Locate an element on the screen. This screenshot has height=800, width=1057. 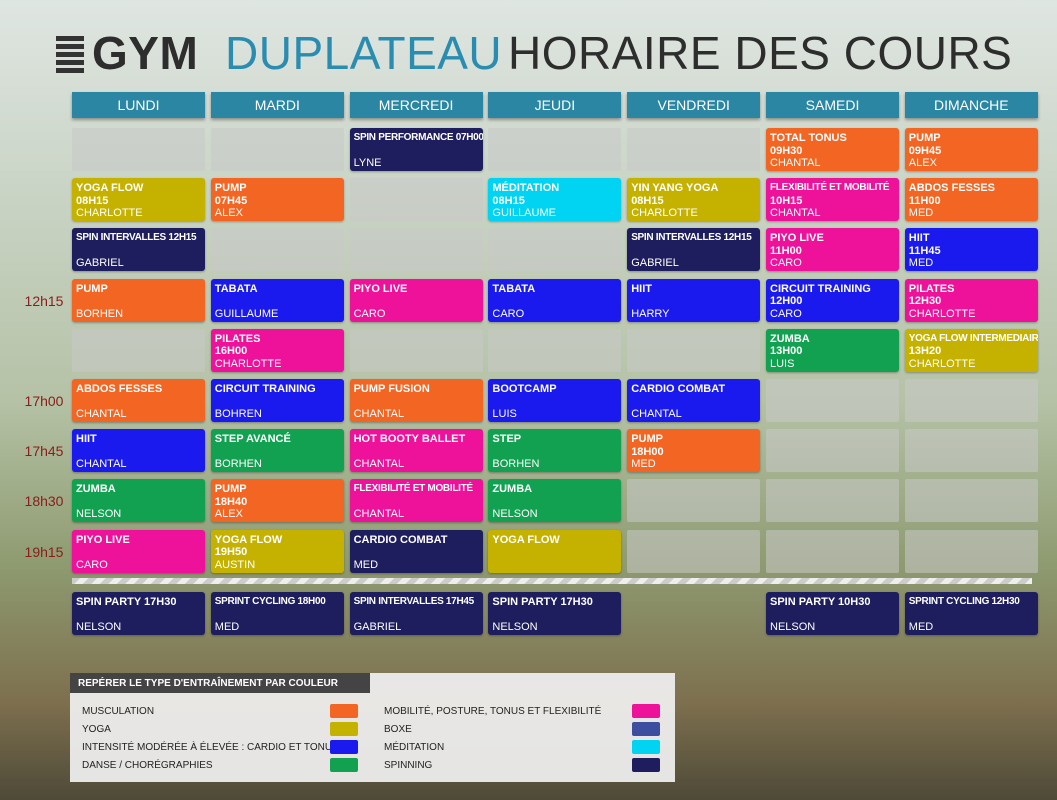
time-label: 17h00 is located at coordinates (44, 401).